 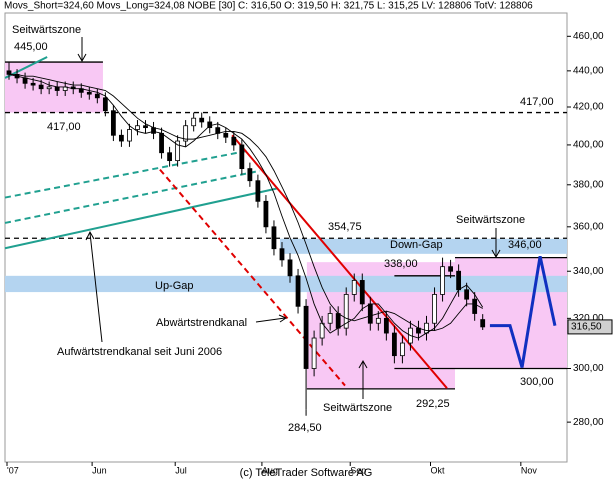 I want to click on y-tick-label: 380,00, so click(x=588, y=184).